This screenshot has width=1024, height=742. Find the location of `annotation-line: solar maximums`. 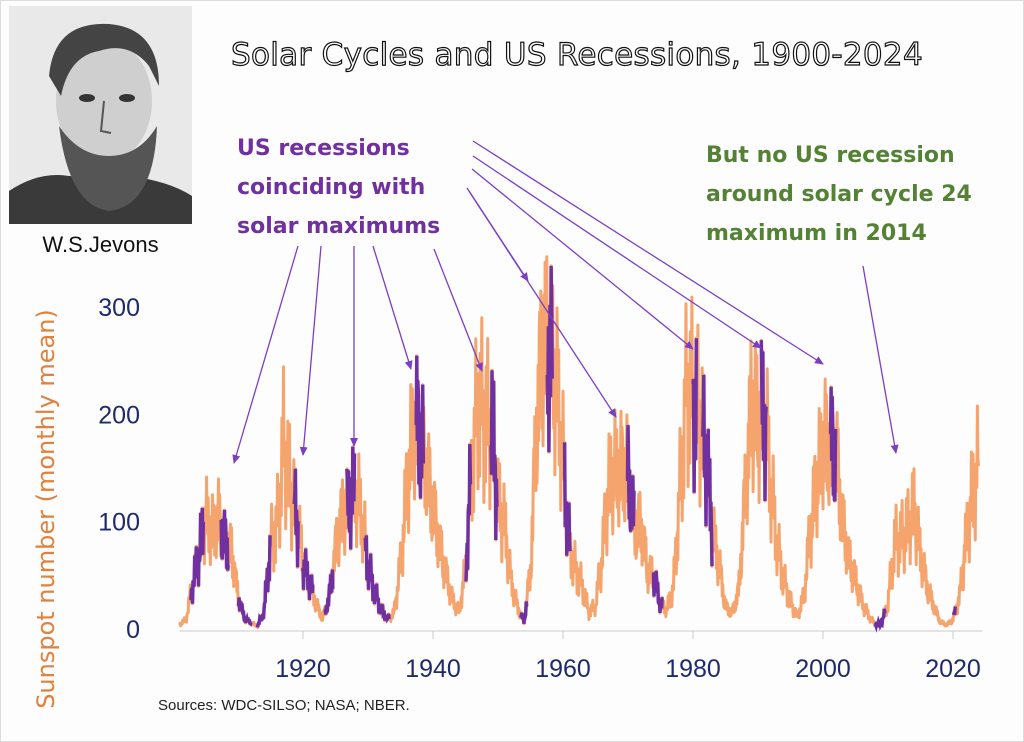

annotation-line: solar maximums is located at coordinates (339, 226).